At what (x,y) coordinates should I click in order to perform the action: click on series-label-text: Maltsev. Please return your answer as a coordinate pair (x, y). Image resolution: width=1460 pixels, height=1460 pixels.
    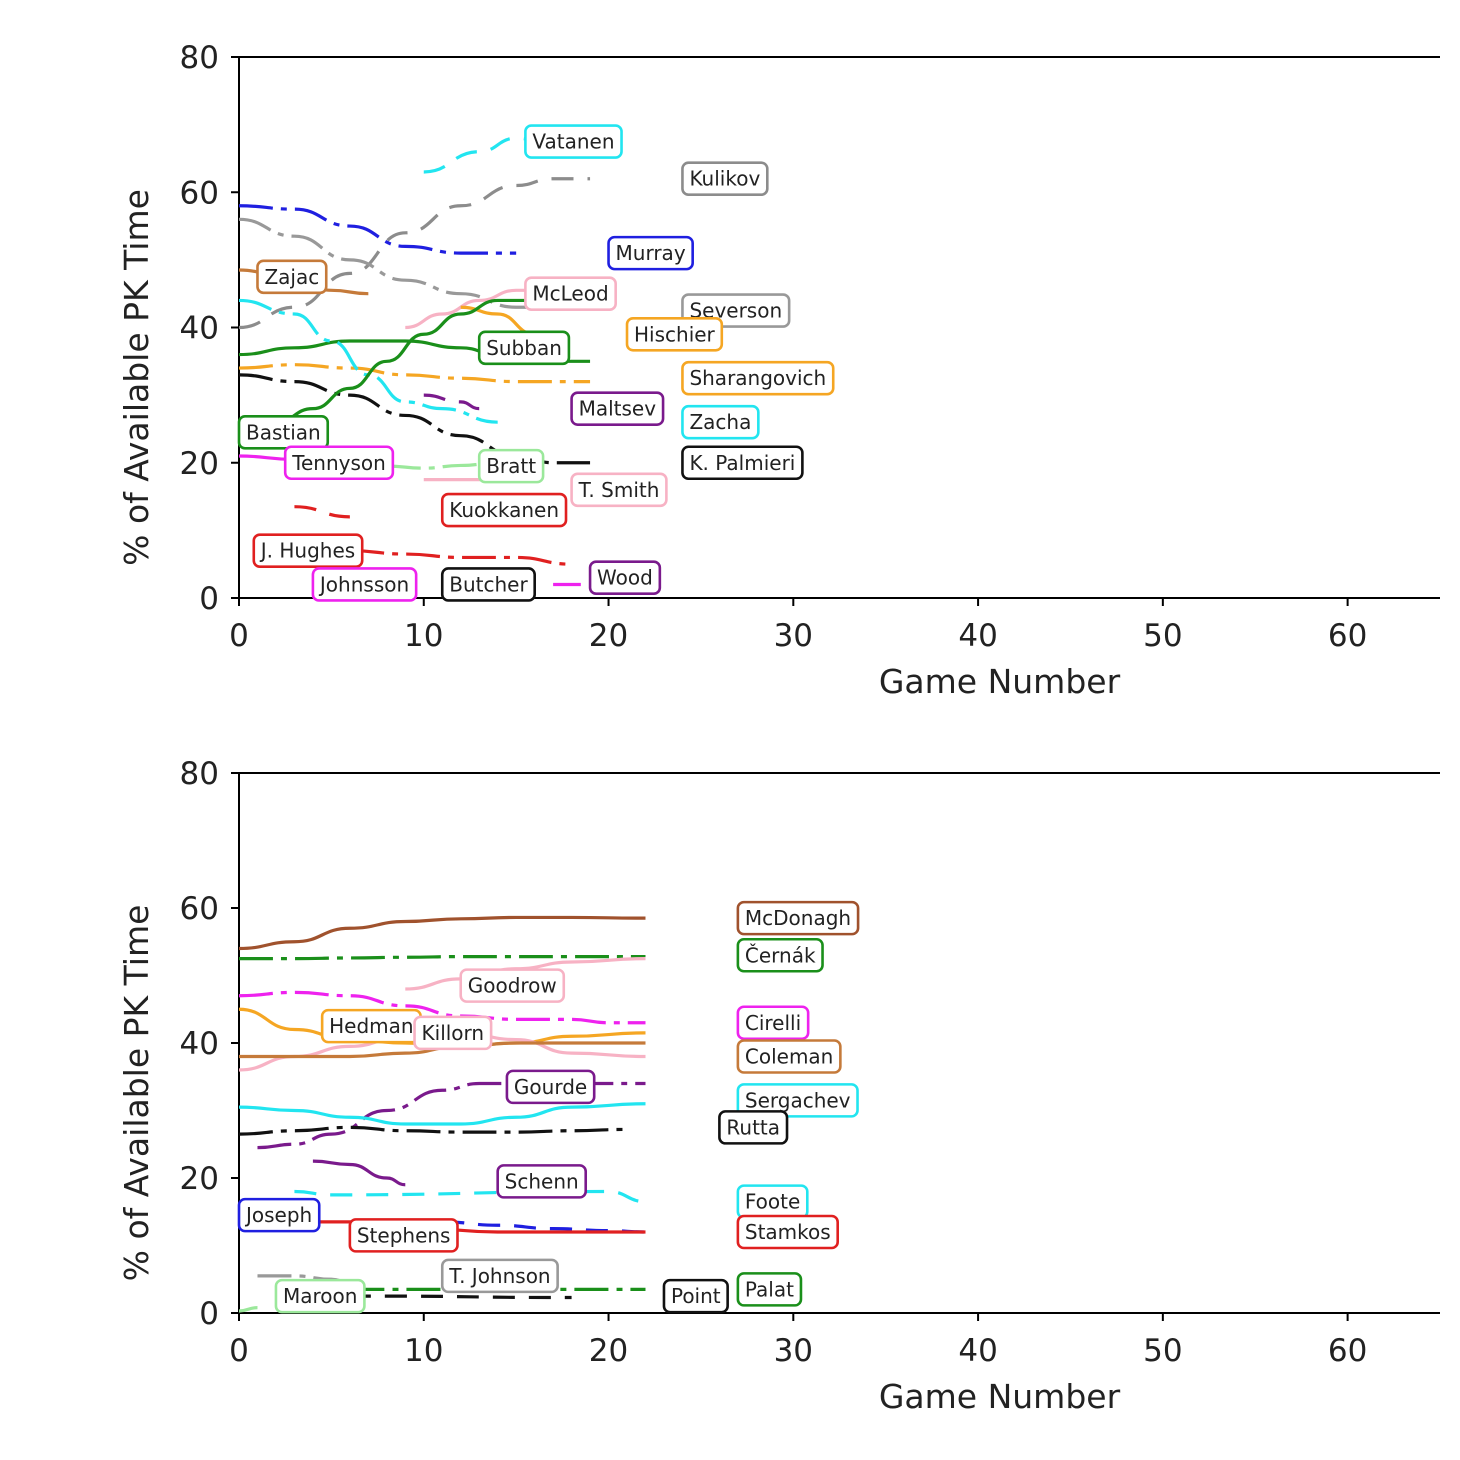
    Looking at the image, I should click on (618, 409).